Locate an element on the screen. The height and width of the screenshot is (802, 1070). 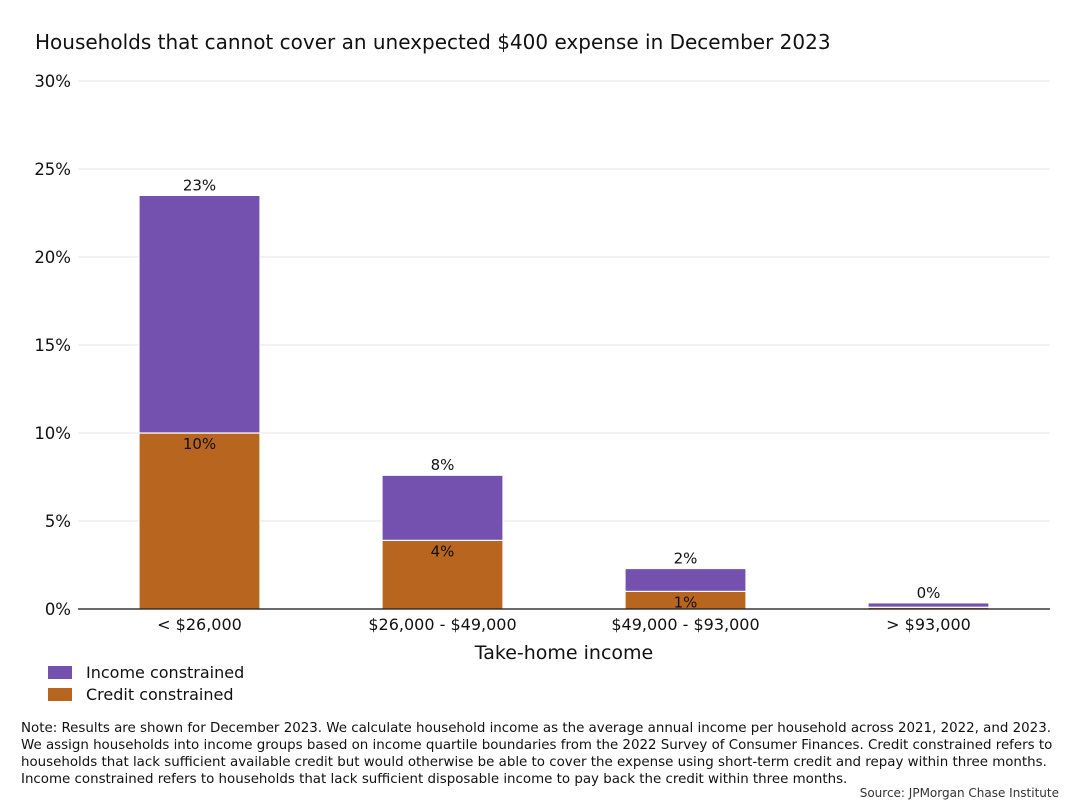
data-label: 1% is located at coordinates (686, 602).